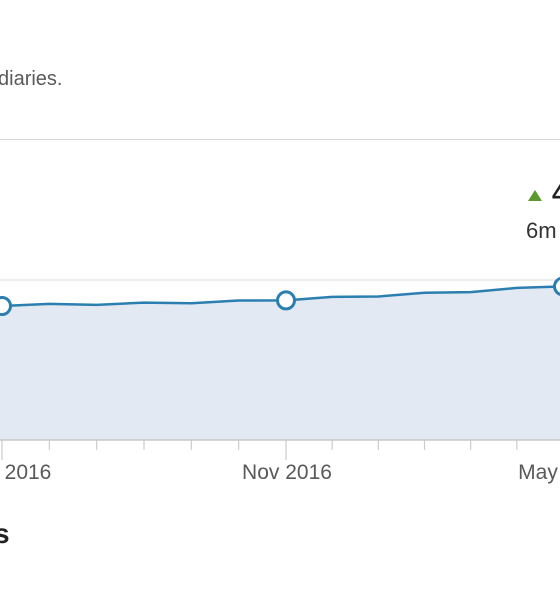  What do you see at coordinates (280, 139) in the screenshot?
I see `section-divider` at bounding box center [280, 139].